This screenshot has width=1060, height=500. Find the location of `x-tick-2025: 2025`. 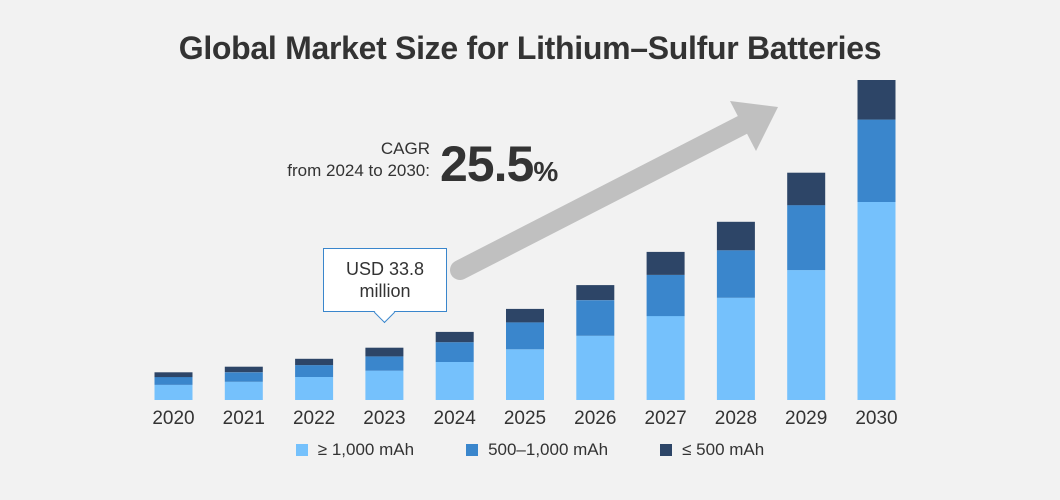

x-tick-2025: 2025 is located at coordinates (525, 418).